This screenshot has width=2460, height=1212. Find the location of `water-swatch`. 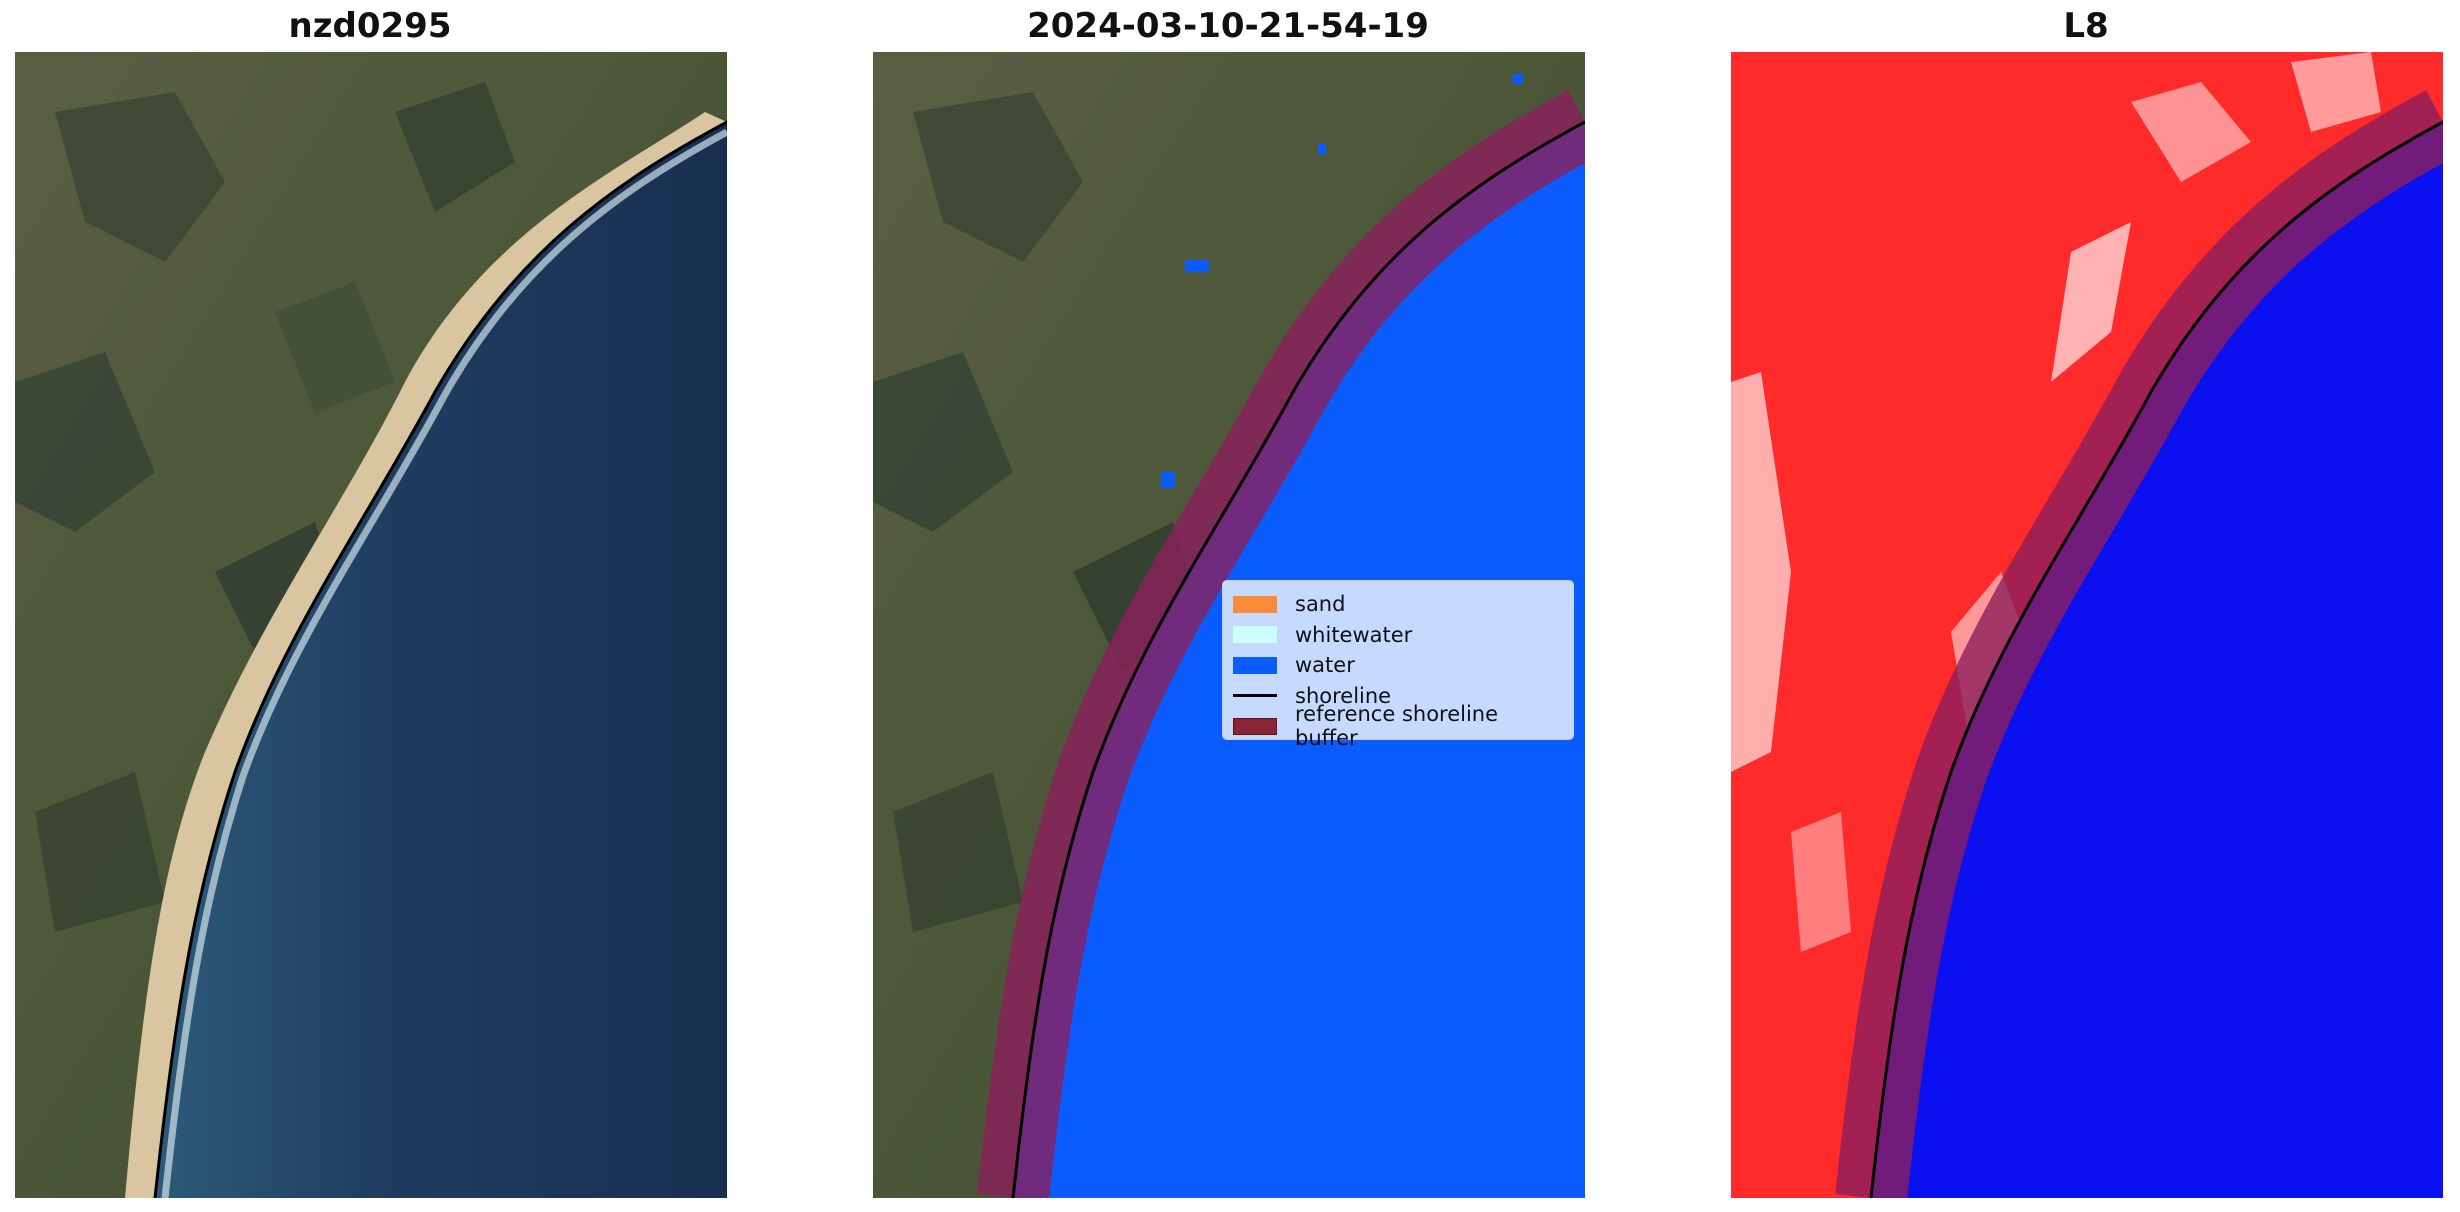

water-swatch is located at coordinates (1255, 665).